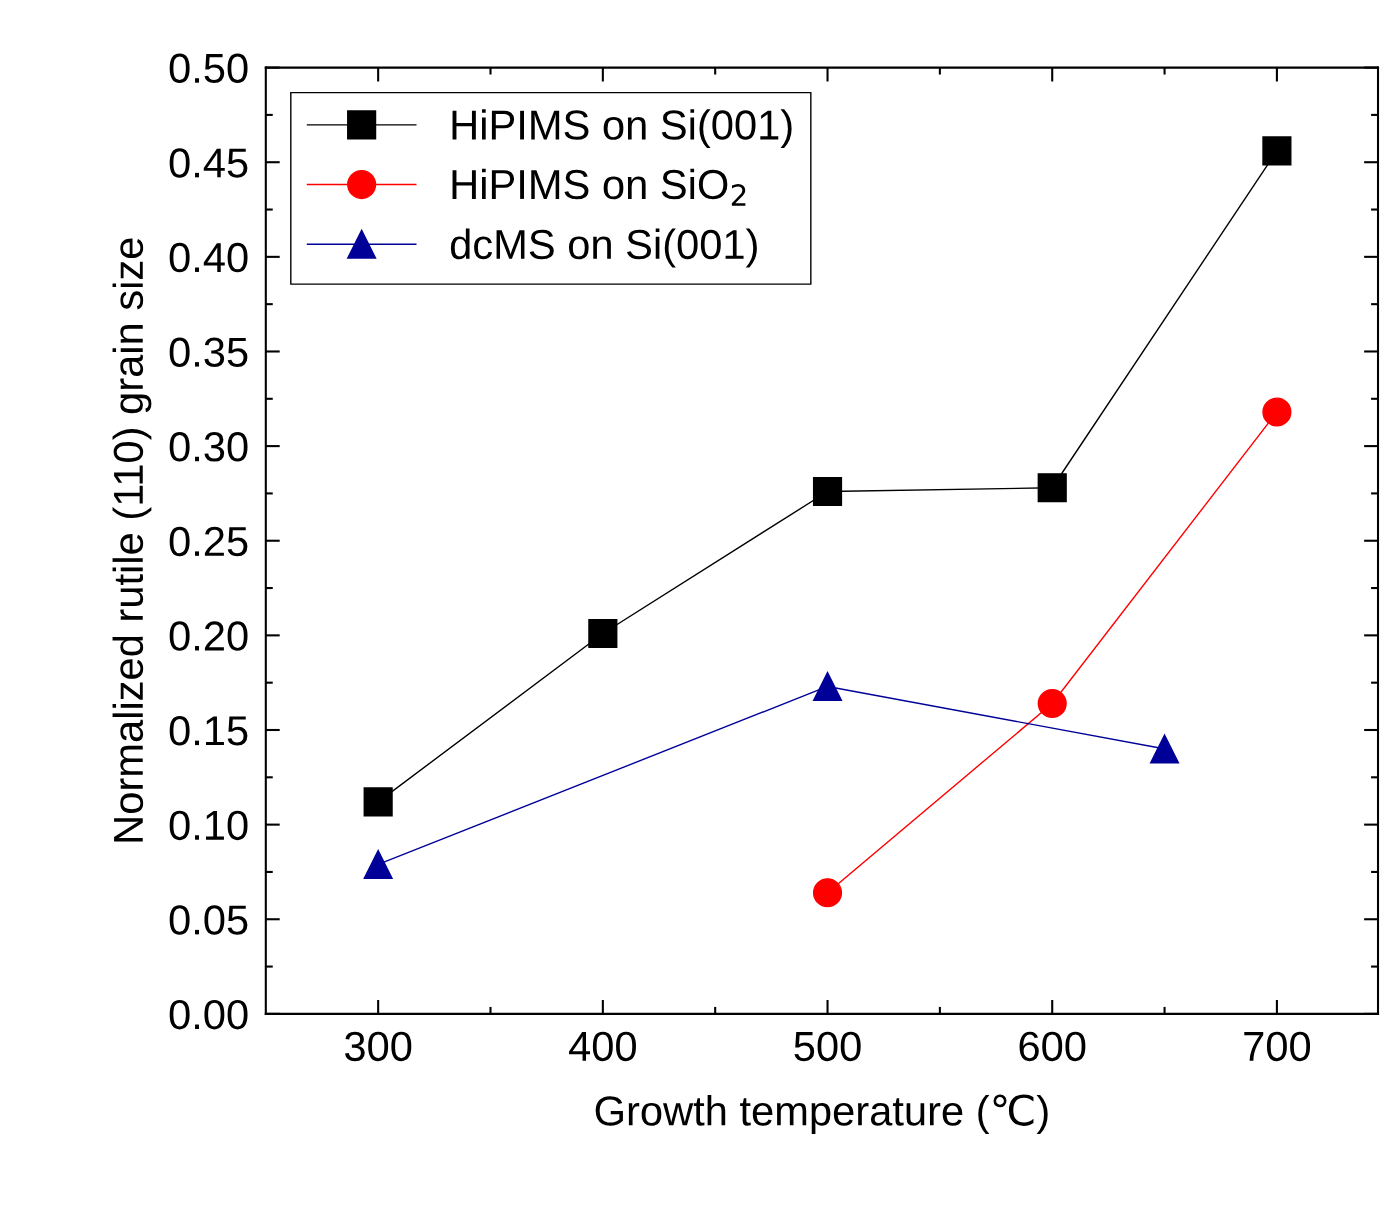 This screenshot has width=1399, height=1207. Describe the element at coordinates (208, 352) in the screenshot. I see `y-tick-label: 0.35` at that location.